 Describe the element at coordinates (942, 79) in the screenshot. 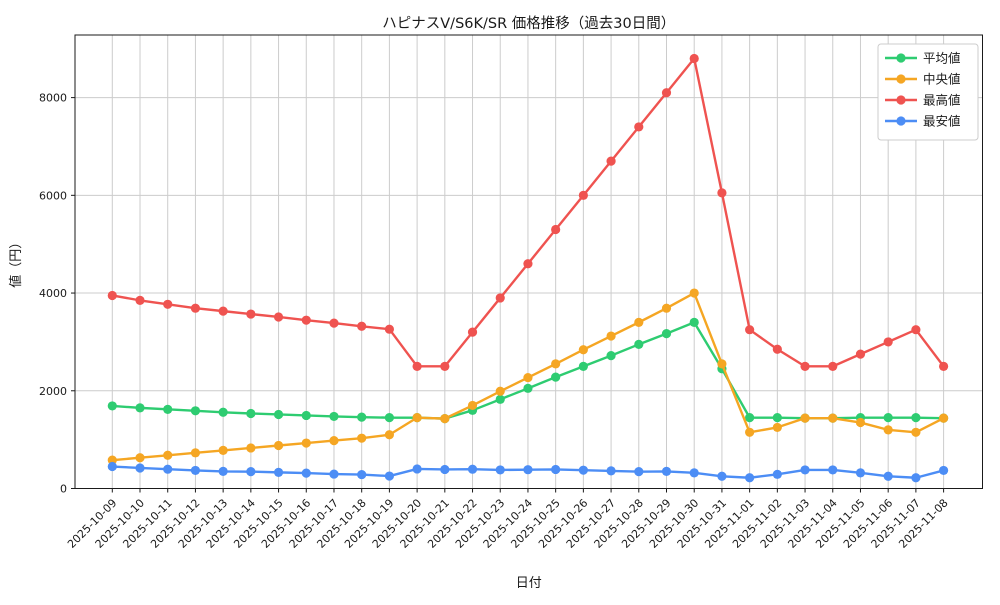

I see `legend-label-median: 中央値` at that location.